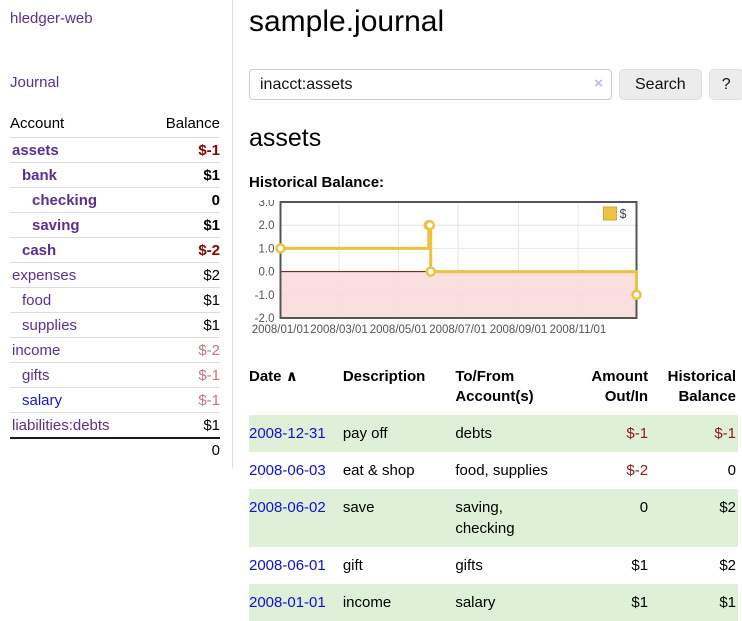  Describe the element at coordinates (384, 376) in the screenshot. I see `register-header-description: Description` at that location.